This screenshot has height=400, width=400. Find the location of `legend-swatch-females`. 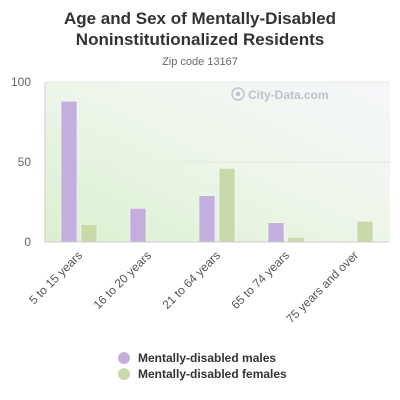

legend-swatch-females is located at coordinates (124, 374).